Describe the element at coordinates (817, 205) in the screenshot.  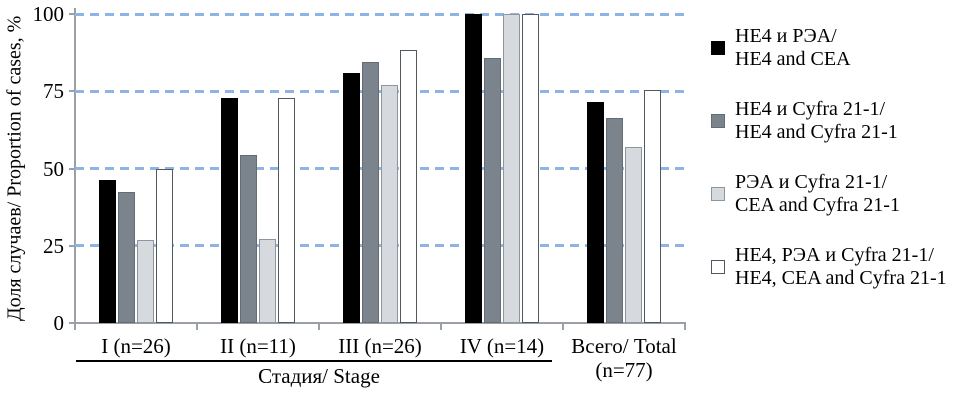
I see `legend-label-line: CEA and Cyfra 21-1` at that location.